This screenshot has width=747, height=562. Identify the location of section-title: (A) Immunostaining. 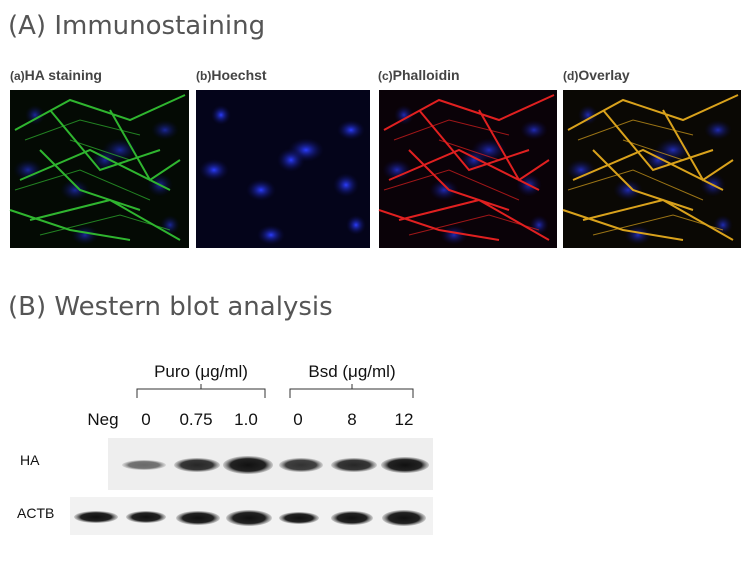
(136, 26).